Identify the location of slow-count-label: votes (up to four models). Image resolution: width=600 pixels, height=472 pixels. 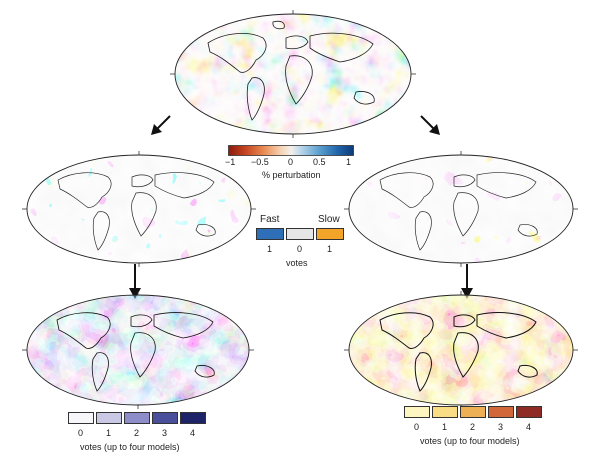
(470, 441).